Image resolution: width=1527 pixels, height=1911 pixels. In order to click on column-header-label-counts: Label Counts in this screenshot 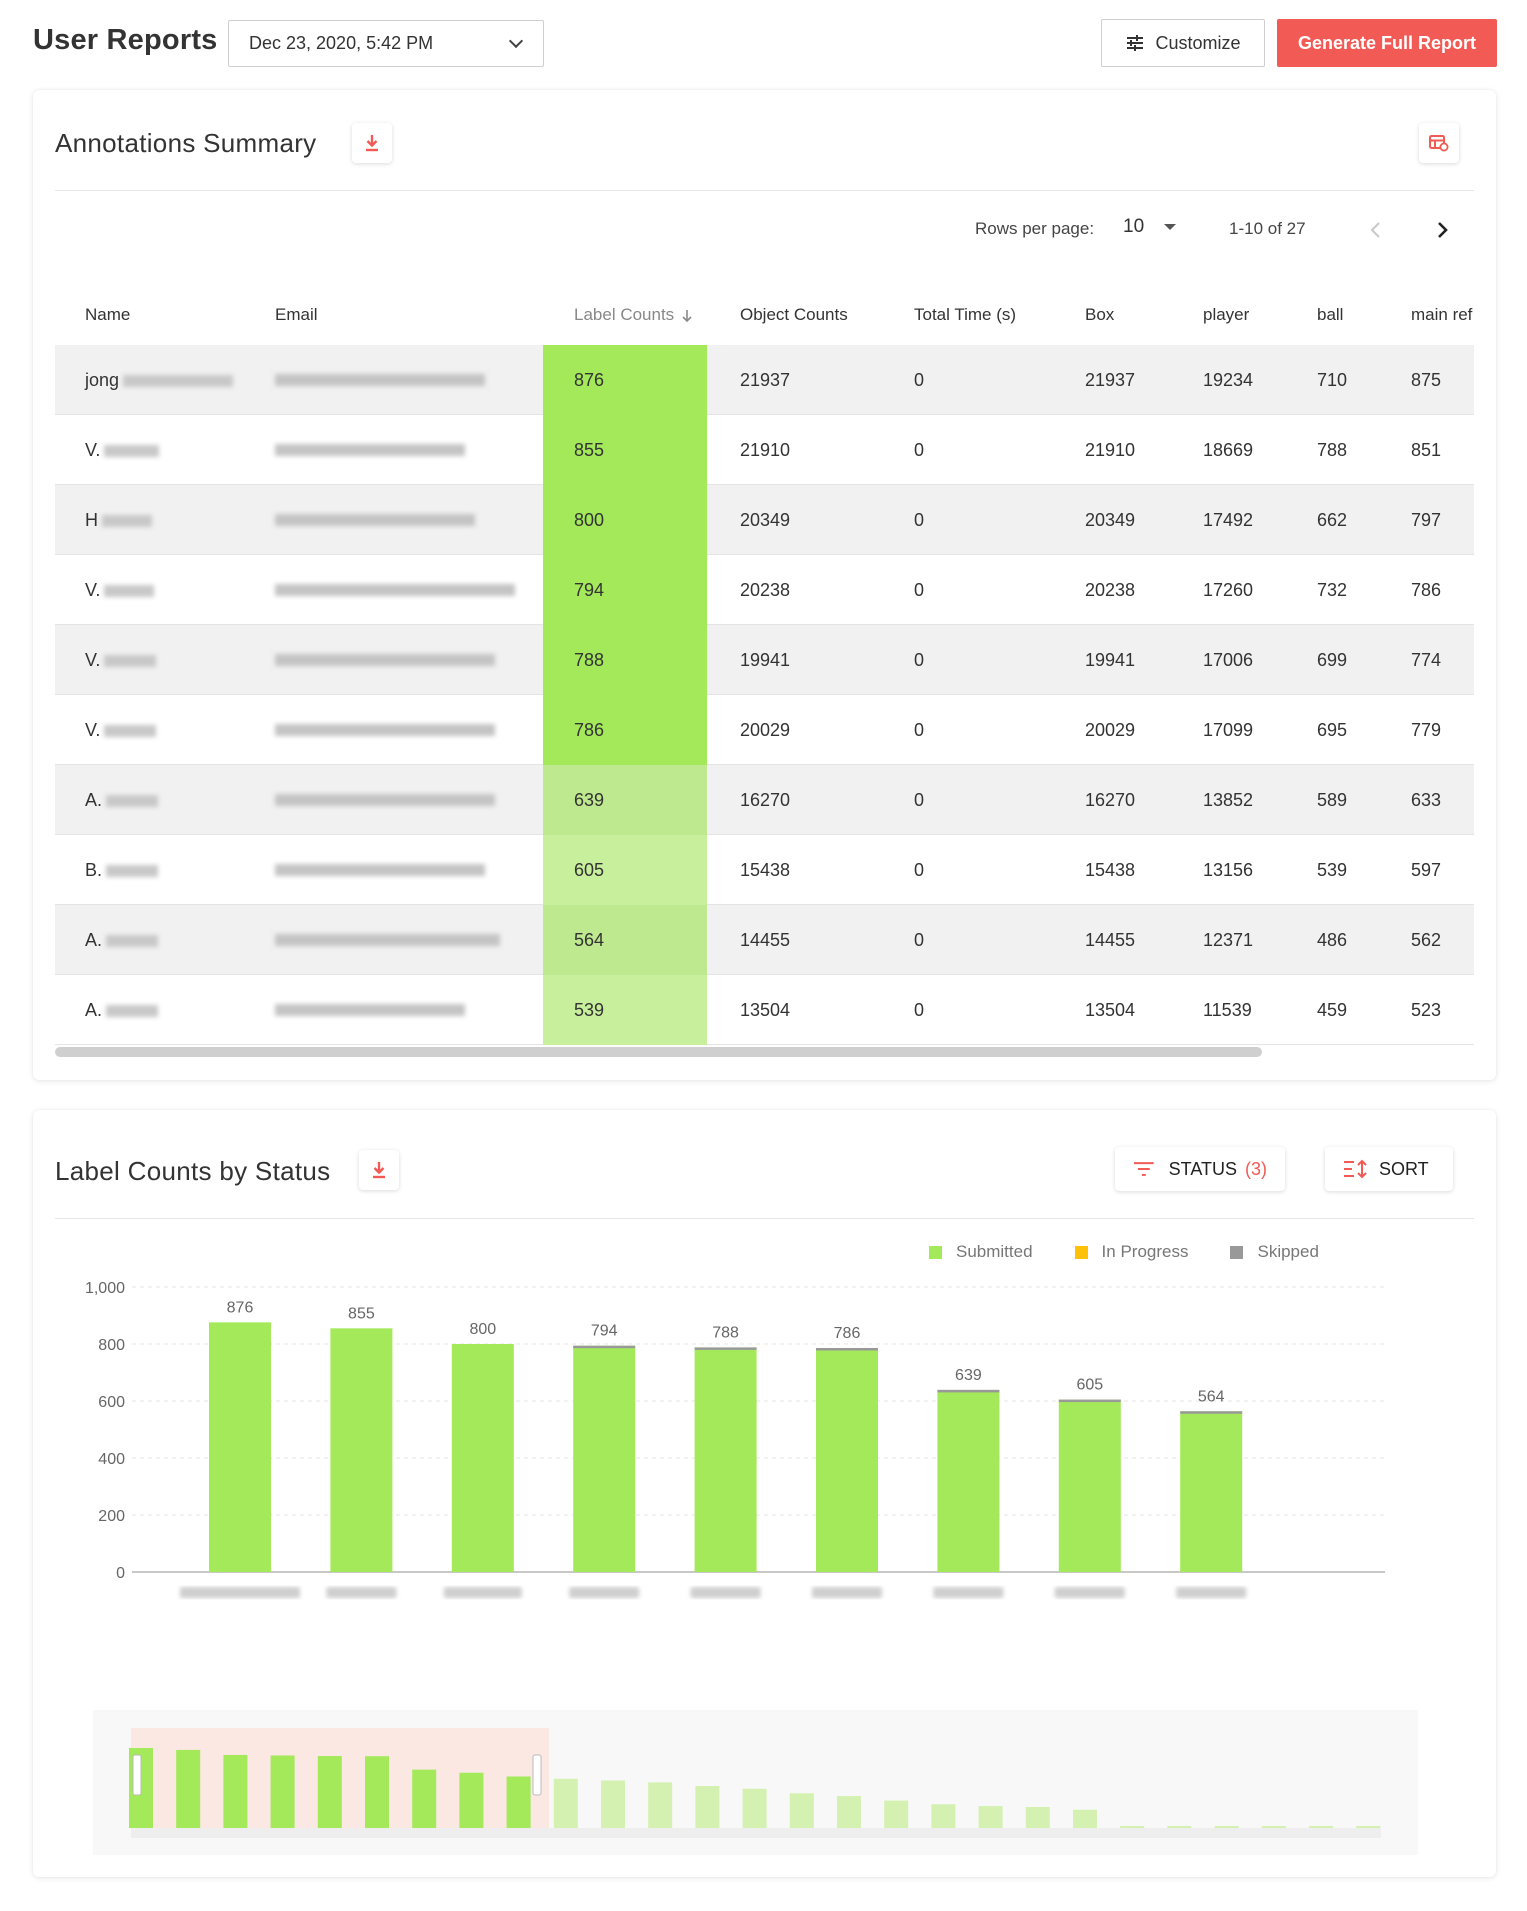, I will do `click(633, 315)`.